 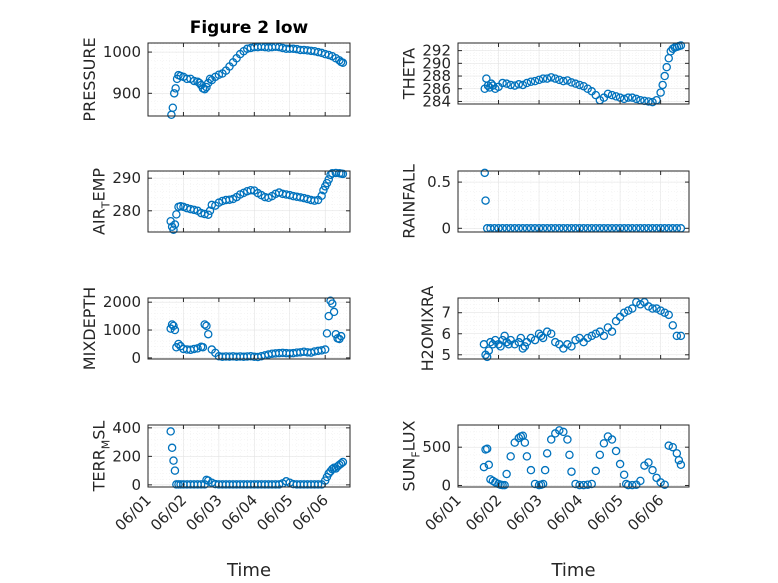 What do you see at coordinates (105, 445) in the screenshot?
I see `y-axis-label-subscript: M` at bounding box center [105, 445].